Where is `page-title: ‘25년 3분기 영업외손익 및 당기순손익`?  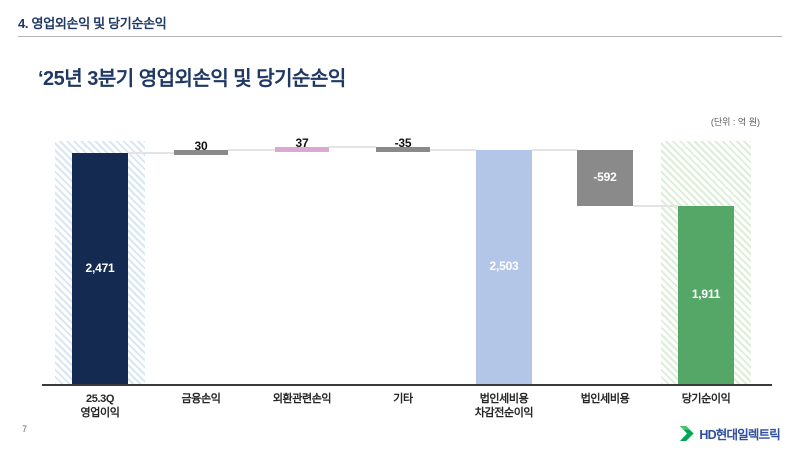
page-title: ‘25년 3분기 영업외손익 및 당기순손익 is located at coordinates (192, 79).